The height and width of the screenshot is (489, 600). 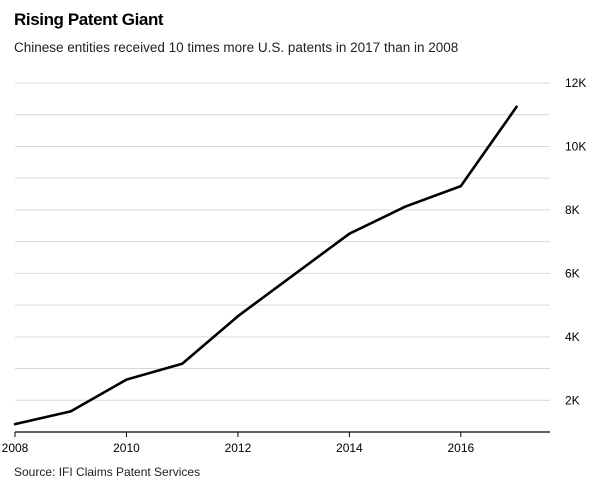 I want to click on y-tick-label: 4K, so click(x=572, y=337).